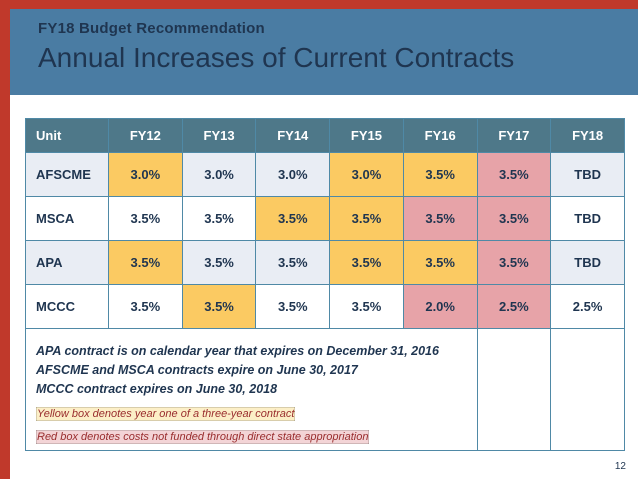 The width and height of the screenshot is (638, 479). I want to click on table-header-row: Unit FY12 FY13 FY14 FY15 FY16 FY17 FY18, so click(325, 135).